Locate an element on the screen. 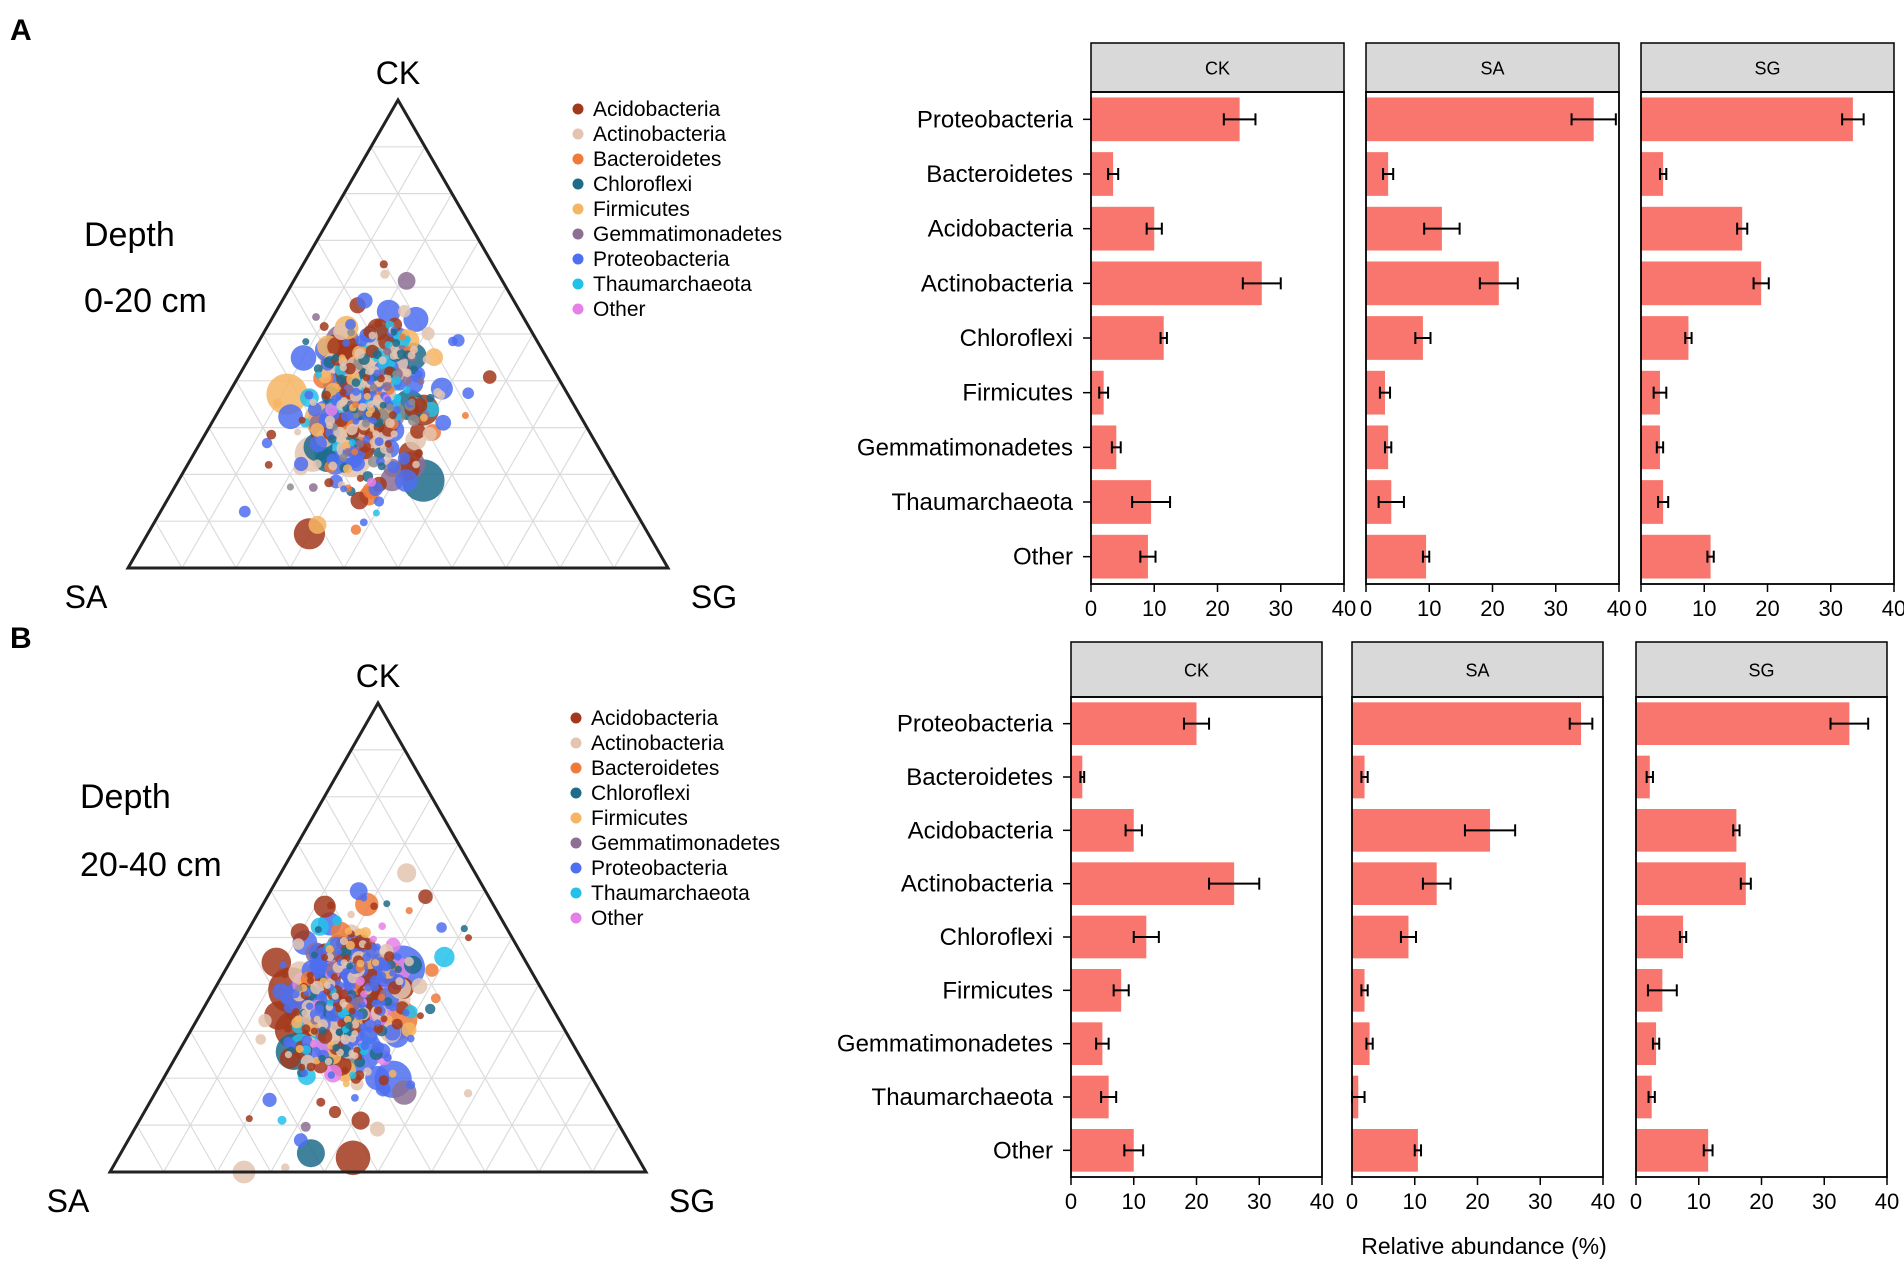  legend-label-chloroflexi: Chloroflexi is located at coordinates (642, 184).